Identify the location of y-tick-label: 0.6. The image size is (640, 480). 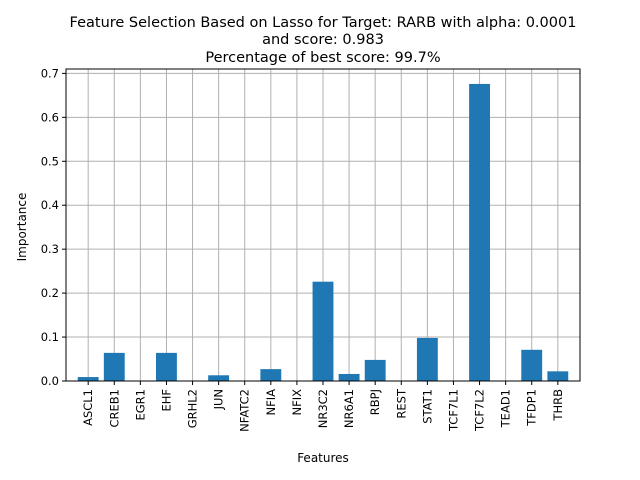
(50, 117).